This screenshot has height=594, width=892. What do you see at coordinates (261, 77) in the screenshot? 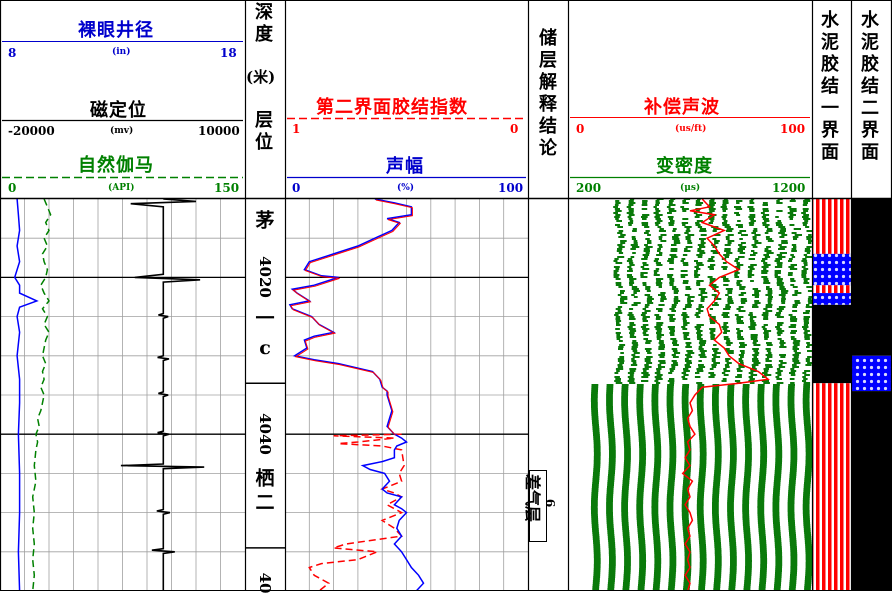
I see `depth-unit: (米)` at bounding box center [261, 77].